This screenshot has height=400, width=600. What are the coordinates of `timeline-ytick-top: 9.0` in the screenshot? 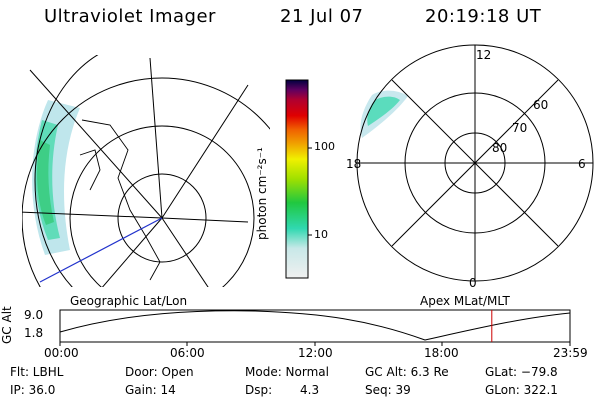 It's located at (34, 315).